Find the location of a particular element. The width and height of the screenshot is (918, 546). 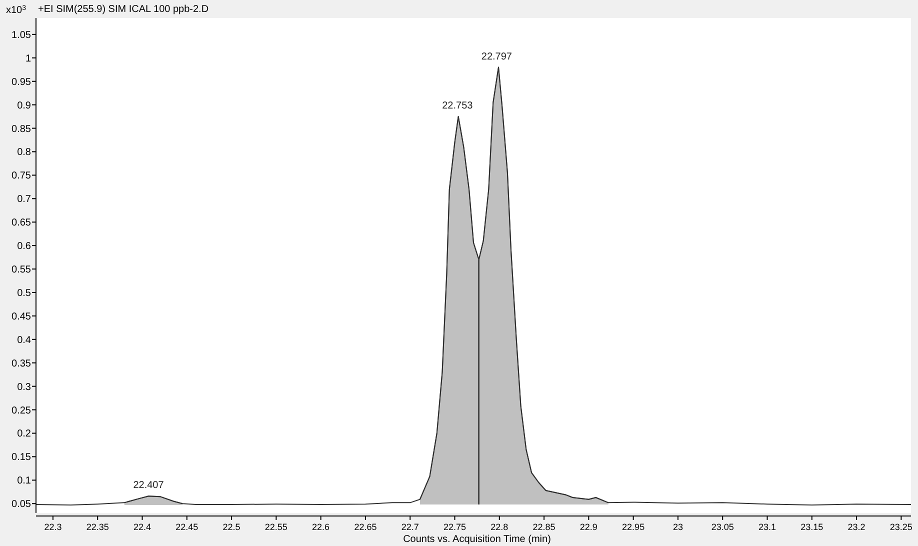

x-tick-label: 22.9 is located at coordinates (589, 527).